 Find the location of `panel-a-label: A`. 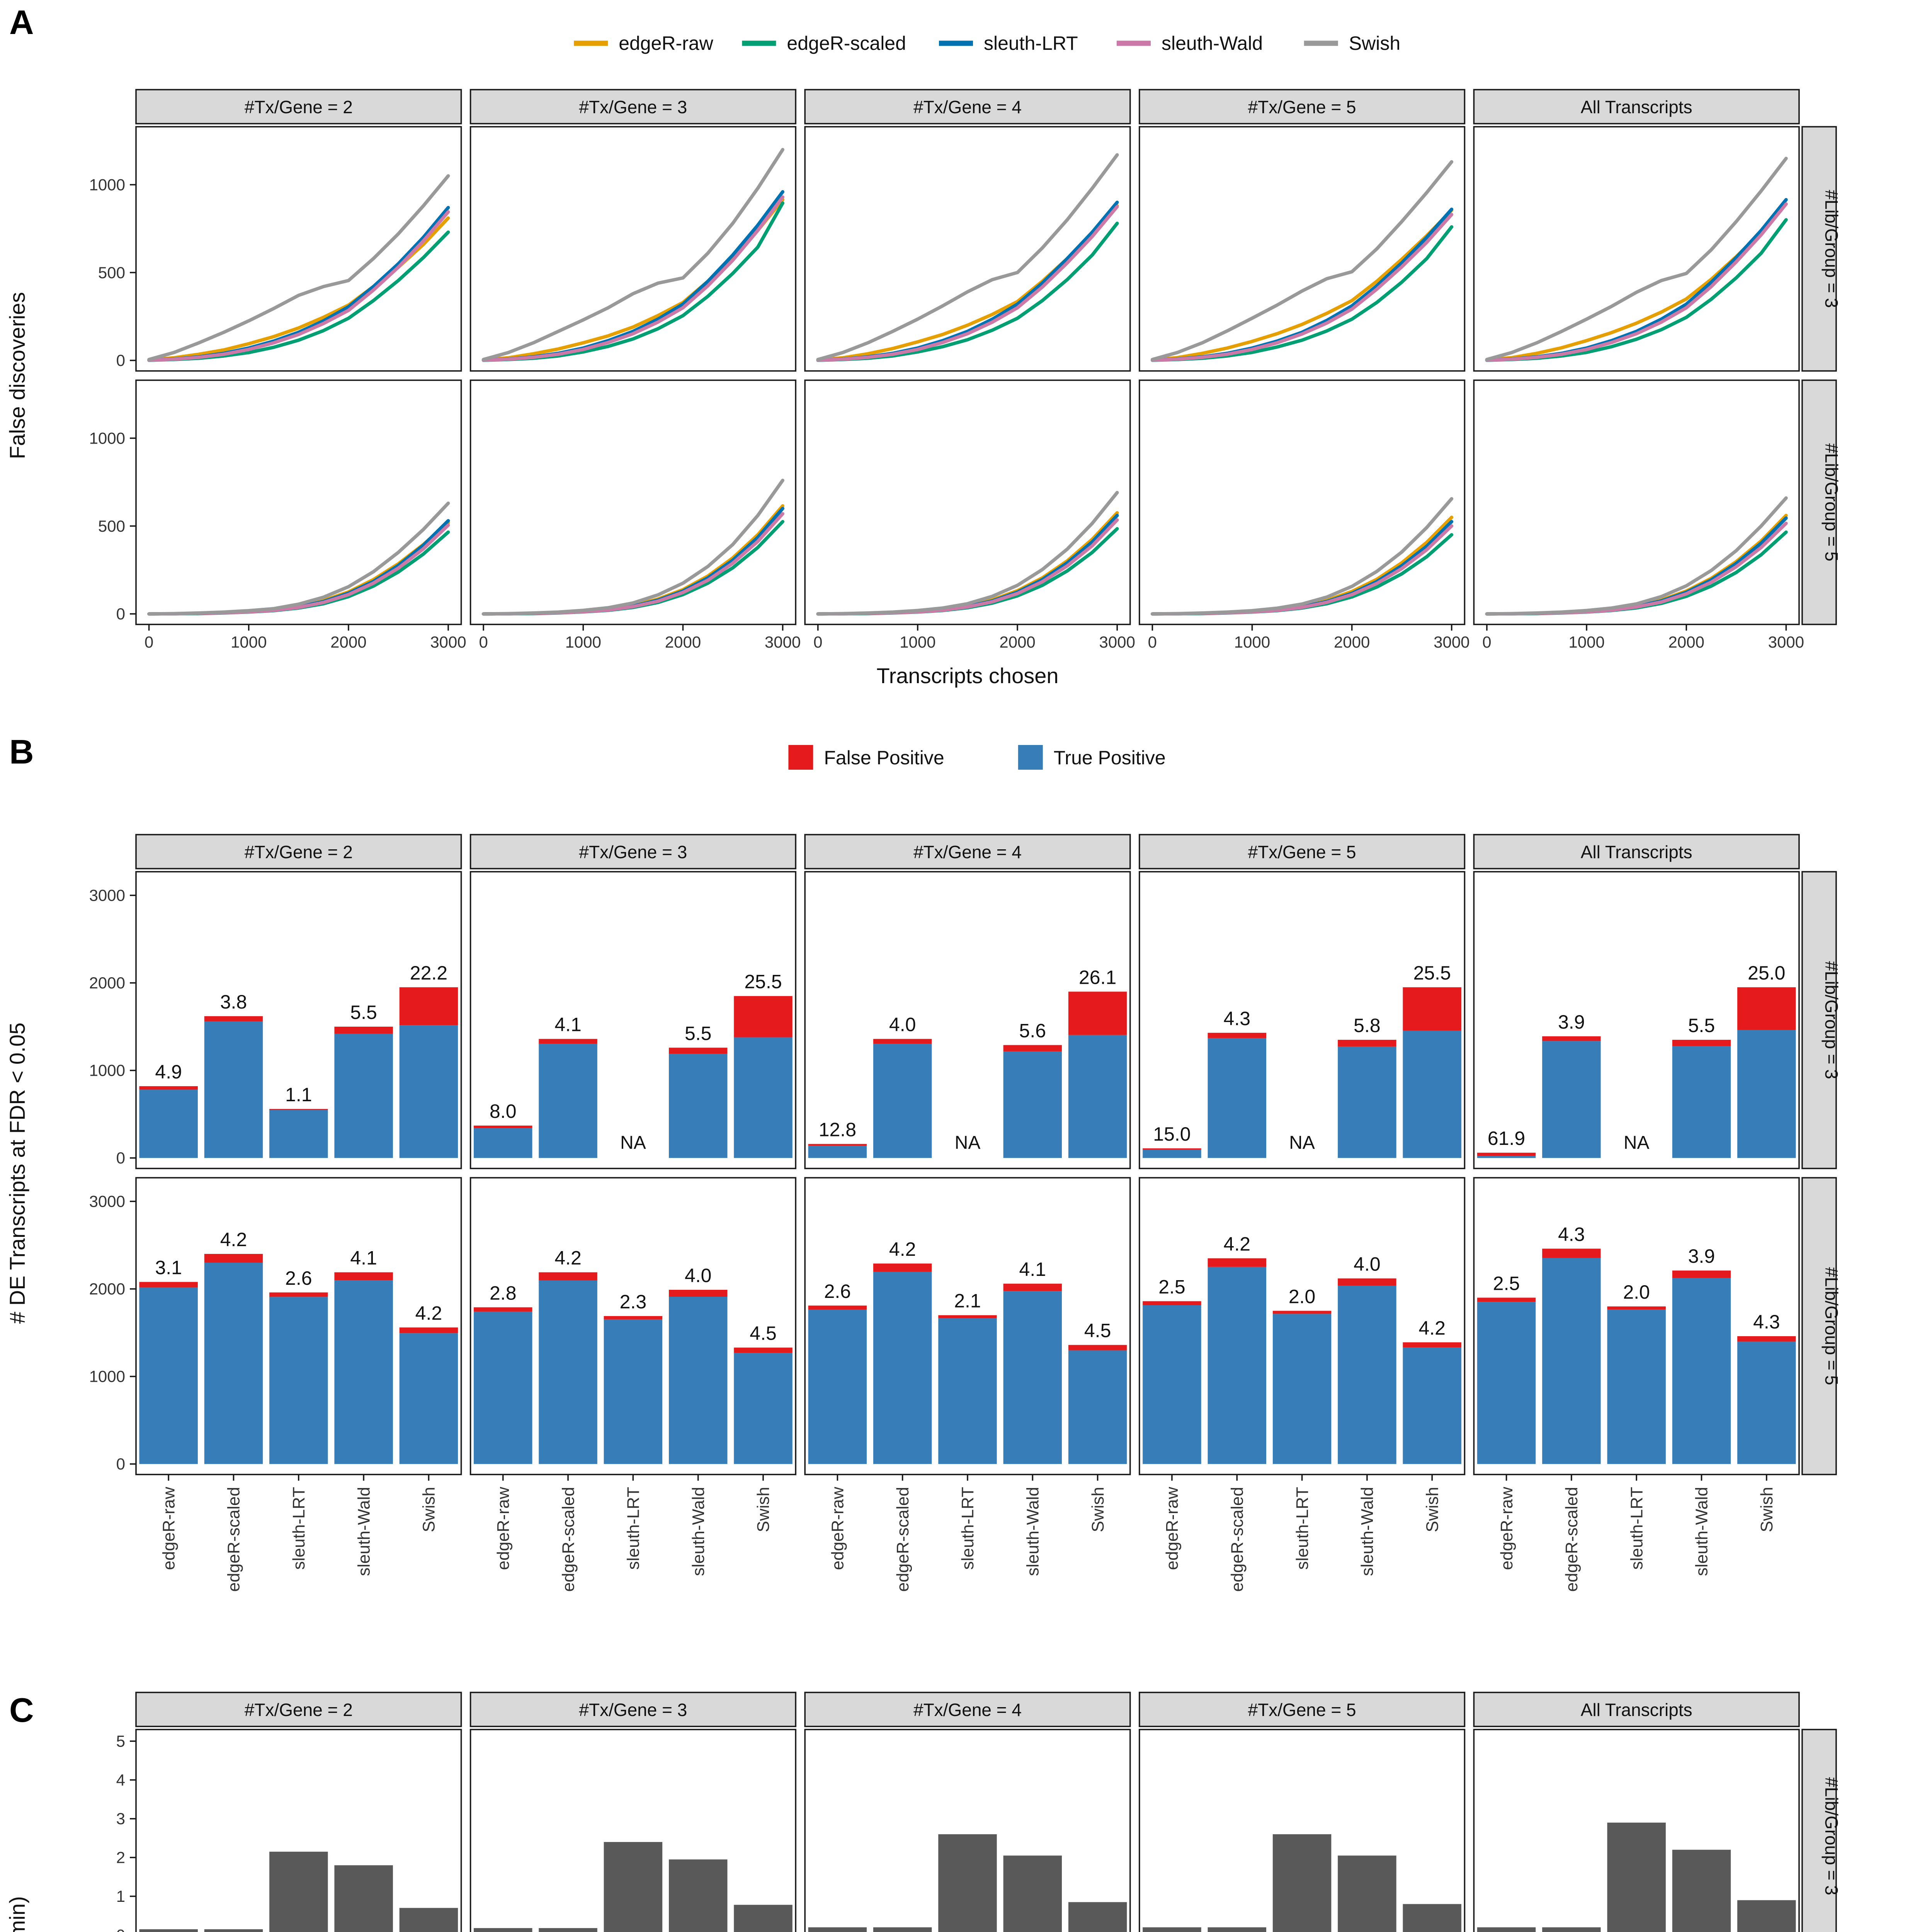

panel-a-label: A is located at coordinates (21, 23).